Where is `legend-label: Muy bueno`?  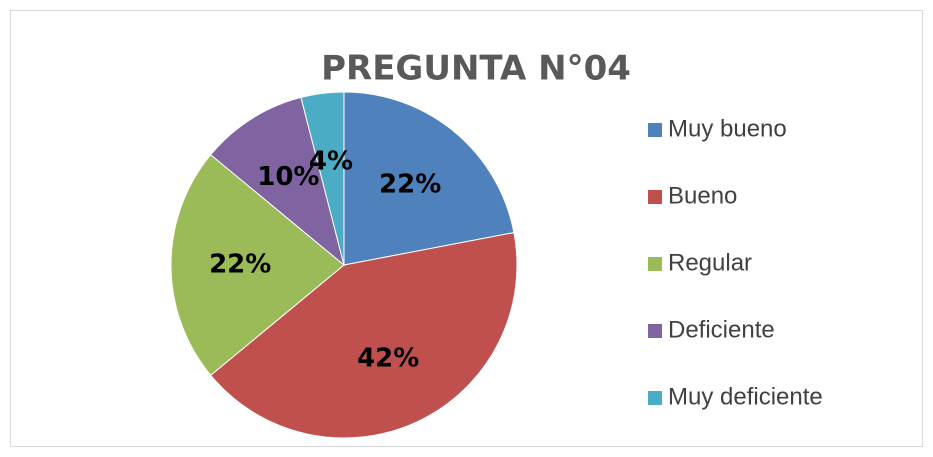 legend-label: Muy bueno is located at coordinates (727, 128).